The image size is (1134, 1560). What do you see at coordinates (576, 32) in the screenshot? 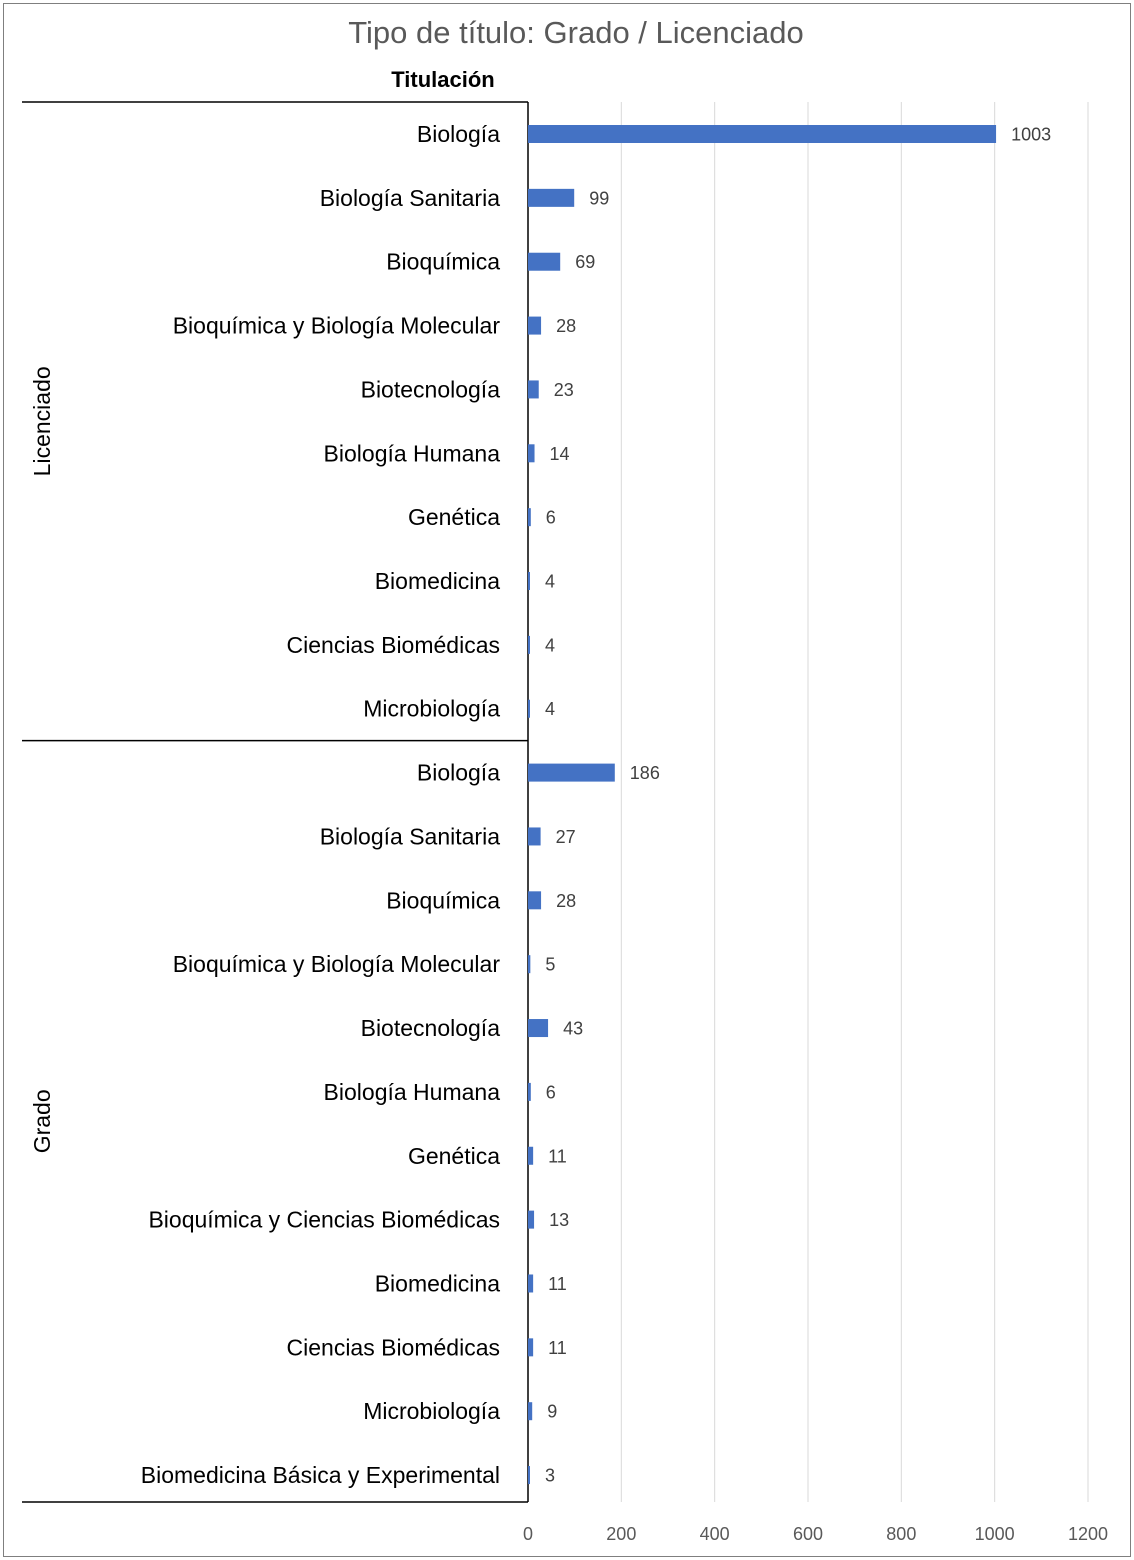
I see `chart-title: Tipo de título: Grado / Licenciado` at bounding box center [576, 32].